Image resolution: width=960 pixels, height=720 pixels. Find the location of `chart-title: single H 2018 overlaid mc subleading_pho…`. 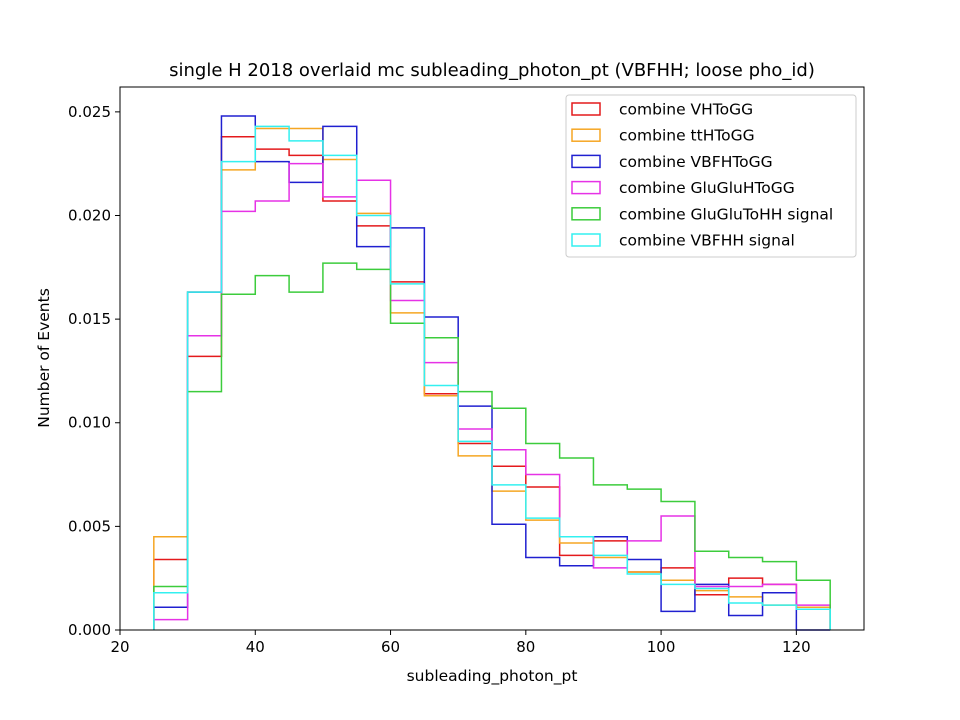

chart-title: single H 2018 overlaid mc subleading_pho… is located at coordinates (492, 70).